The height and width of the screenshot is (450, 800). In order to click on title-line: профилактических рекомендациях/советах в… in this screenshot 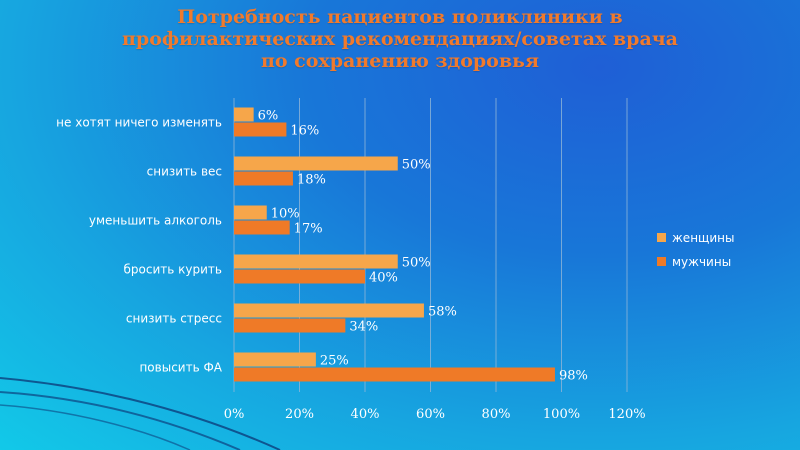, I will do `click(400, 39)`.